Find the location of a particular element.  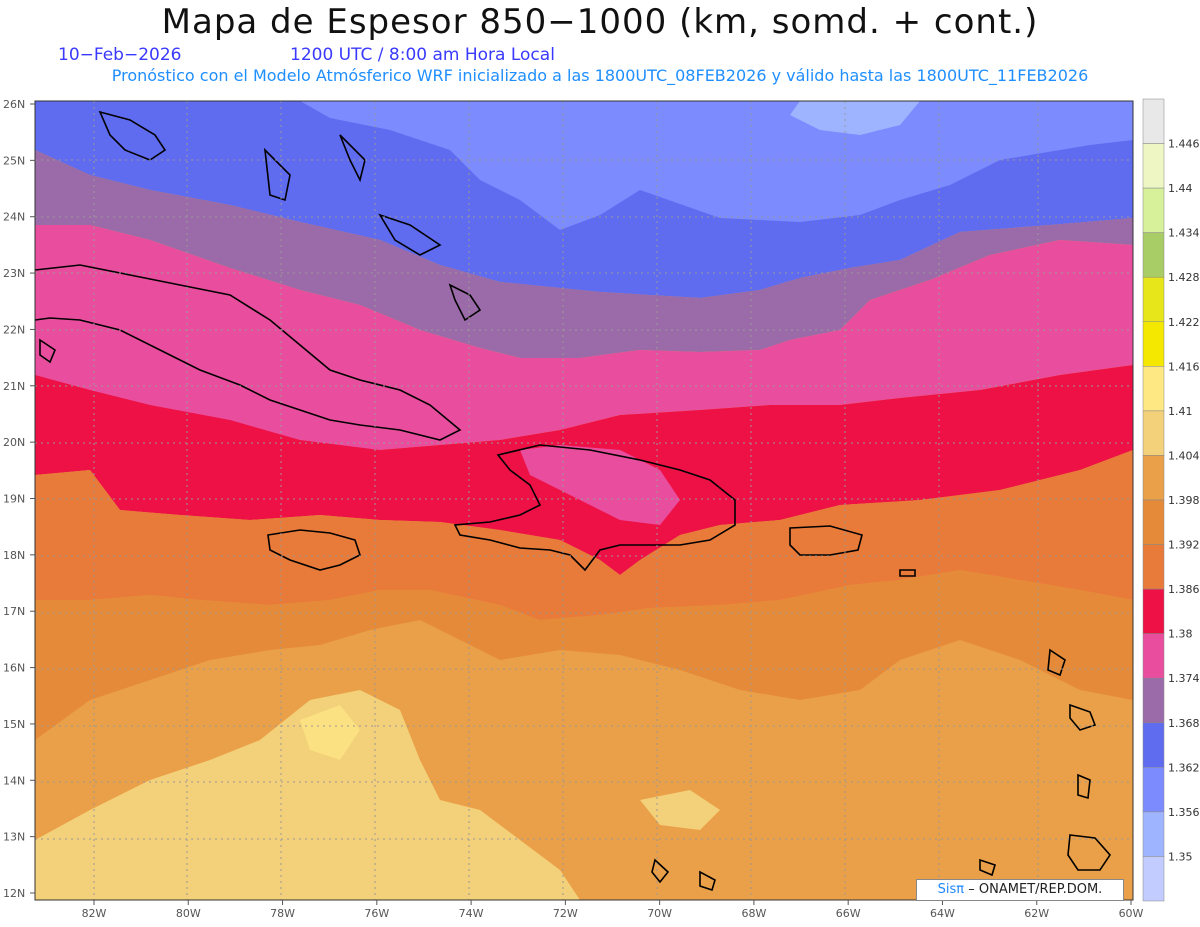

lon-label: 72W is located at coordinates (565, 913).